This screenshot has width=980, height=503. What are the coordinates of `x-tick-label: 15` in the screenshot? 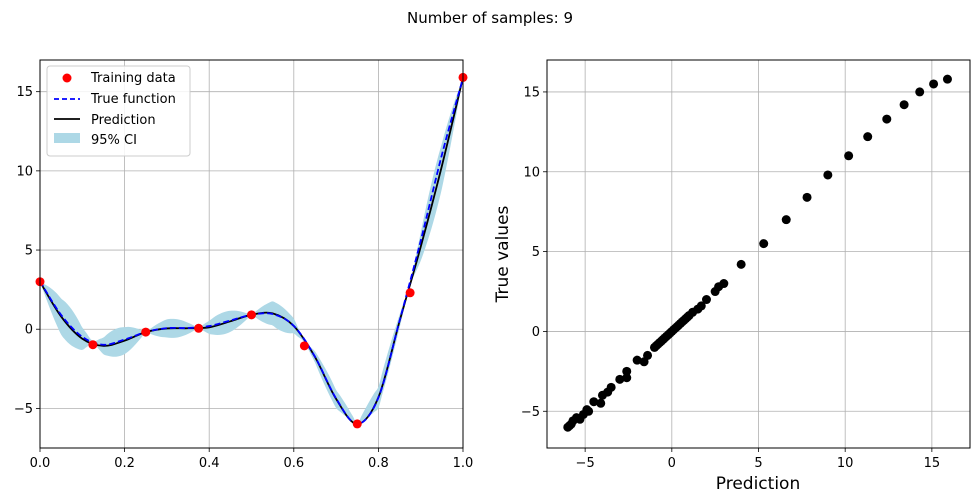 It's located at (932, 463).